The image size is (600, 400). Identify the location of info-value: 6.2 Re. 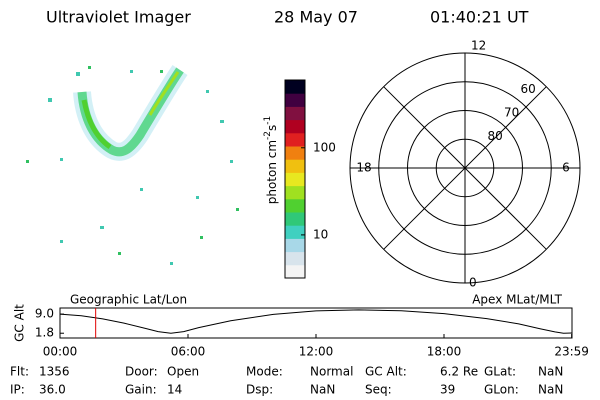
(459, 372).